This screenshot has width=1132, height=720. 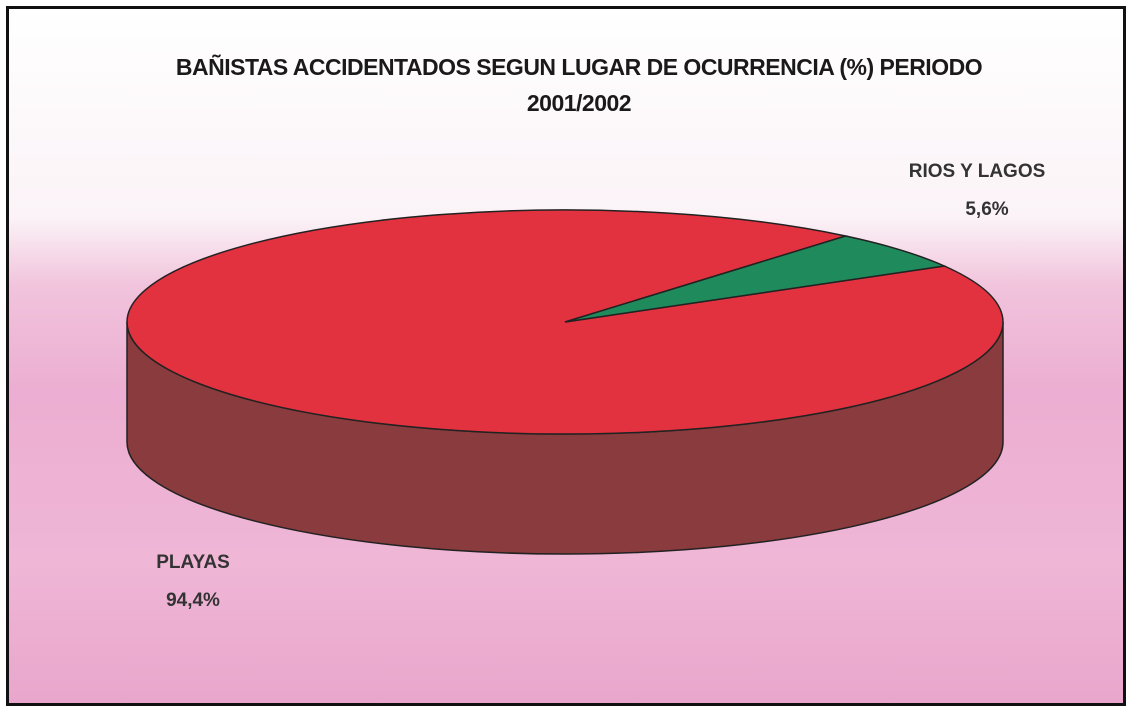 I want to click on slice-value-label: 5,6%, so click(x=986, y=209).